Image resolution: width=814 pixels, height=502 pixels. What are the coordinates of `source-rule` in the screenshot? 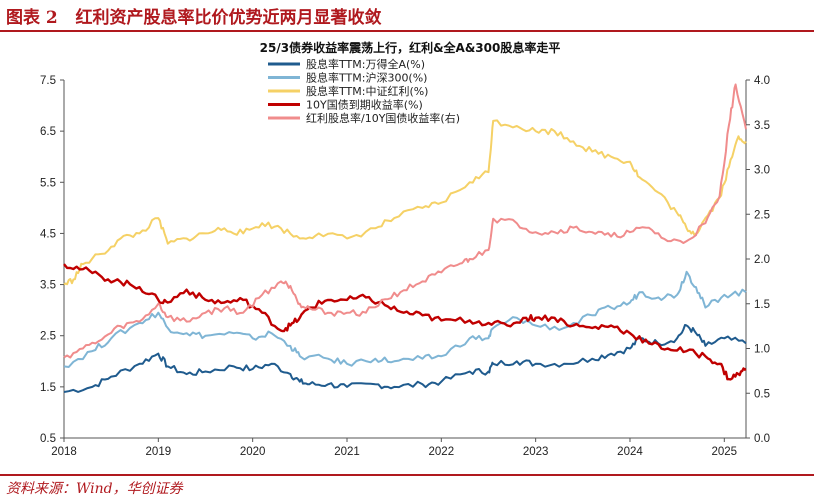 It's located at (407, 475).